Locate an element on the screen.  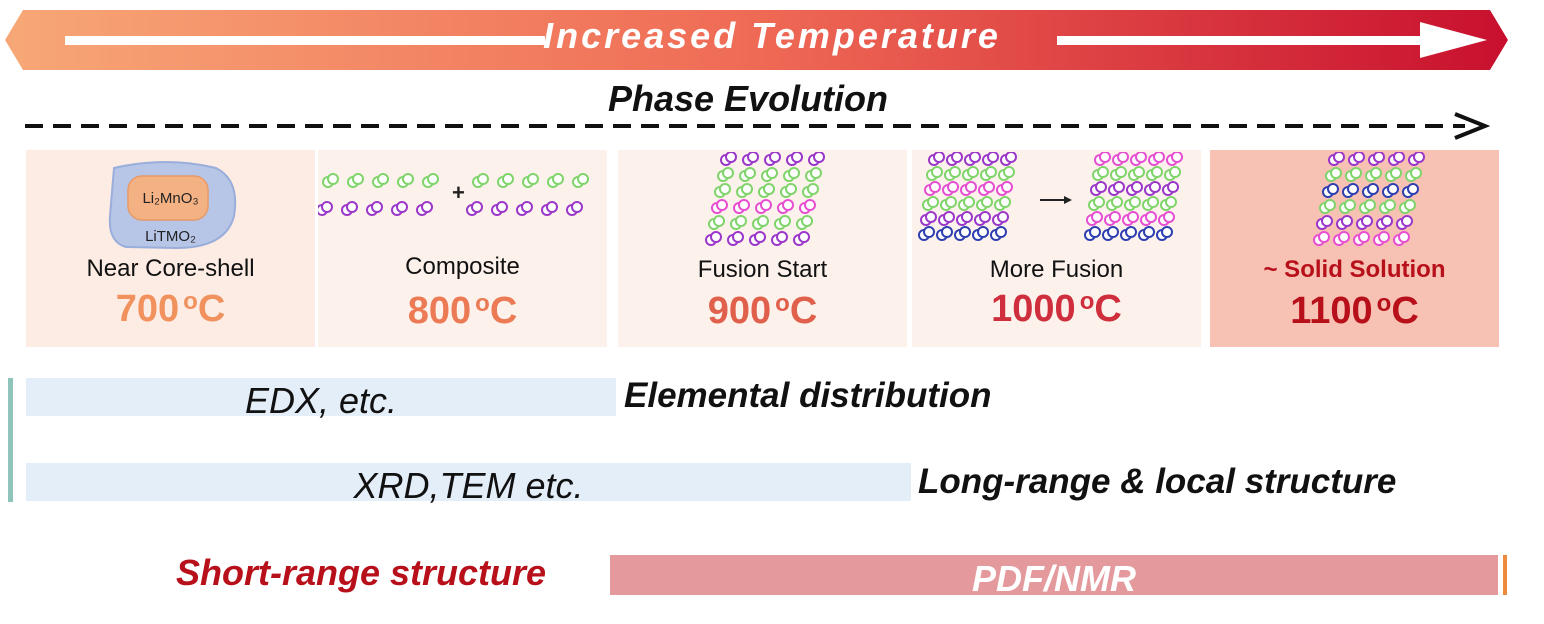
core-shell-illustration is located at coordinates (172, 205).